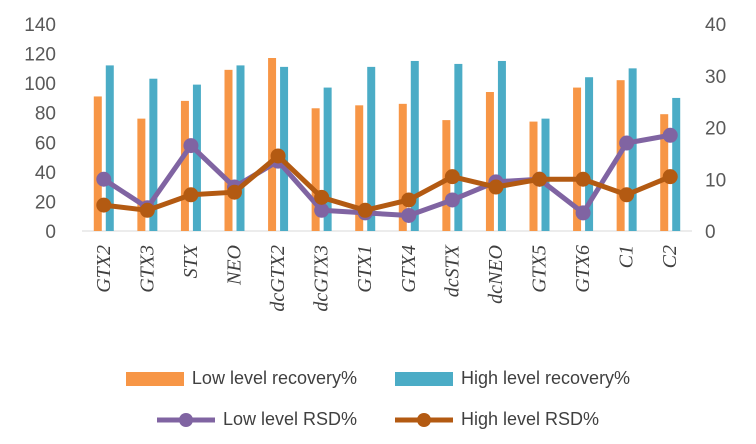  What do you see at coordinates (40, 129) in the screenshot?
I see `left-axis-ticks: 0 20 40 60 80 100 120 140` at bounding box center [40, 129].